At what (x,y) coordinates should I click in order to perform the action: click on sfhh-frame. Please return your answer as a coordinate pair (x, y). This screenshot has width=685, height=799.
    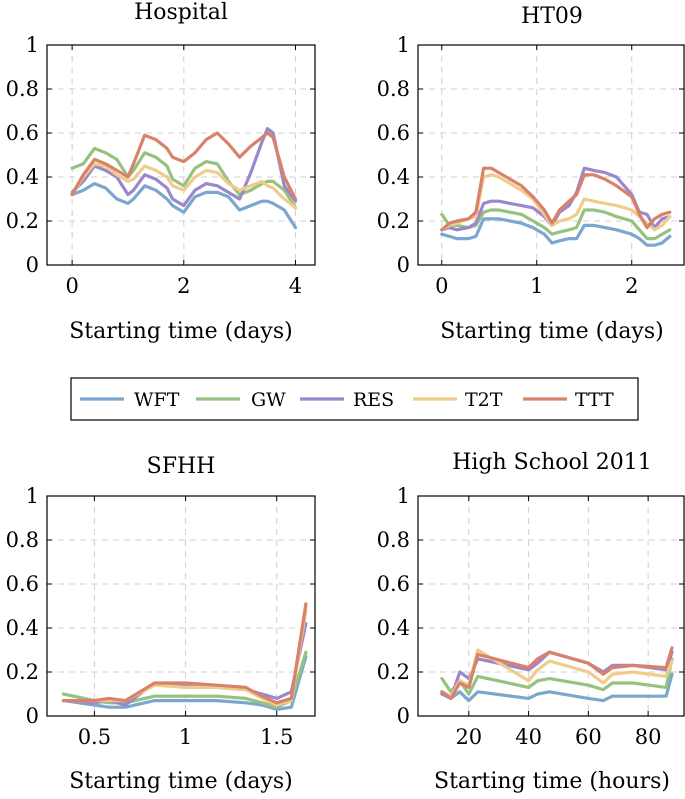
    Looking at the image, I should click on (181, 606).